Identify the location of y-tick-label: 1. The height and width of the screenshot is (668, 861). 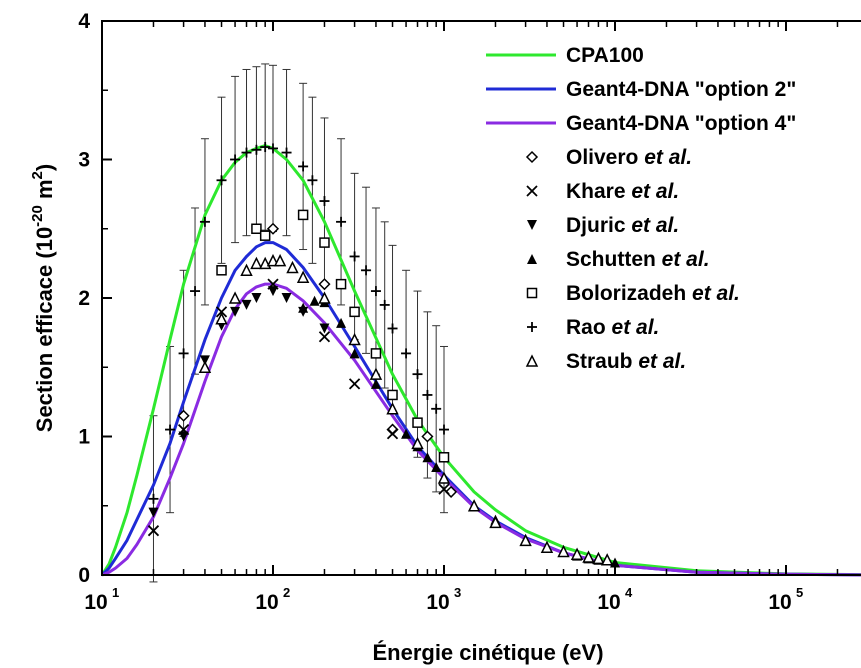
(84, 437).